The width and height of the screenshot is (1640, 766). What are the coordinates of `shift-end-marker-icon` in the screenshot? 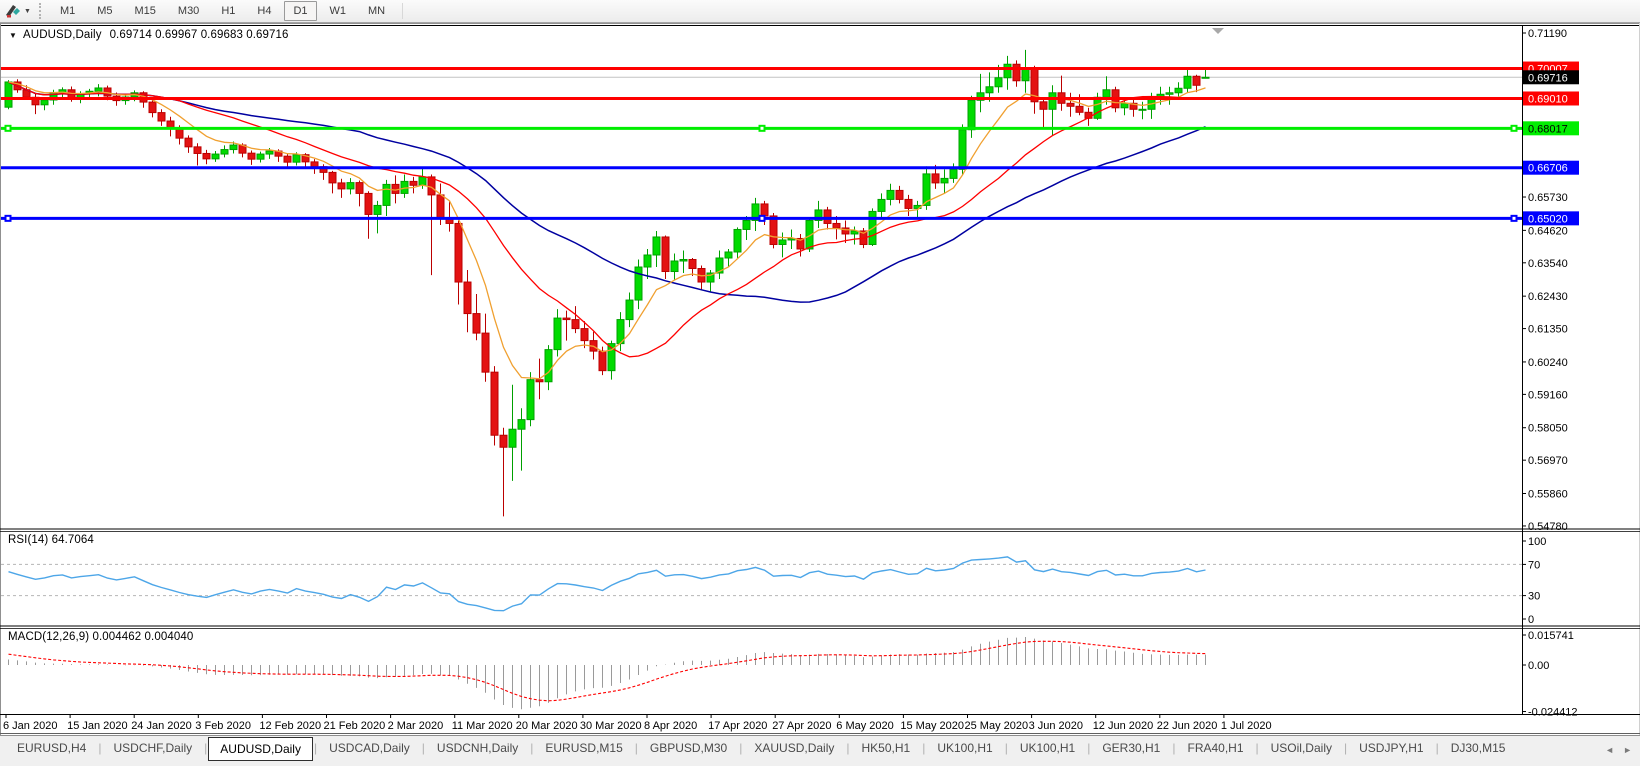 It's located at (1218, 31).